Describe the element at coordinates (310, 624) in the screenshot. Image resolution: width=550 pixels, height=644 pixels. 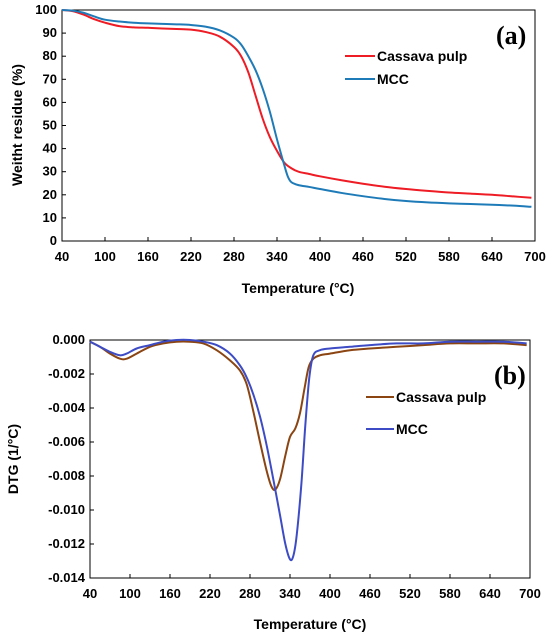
I see `panel-b-x-axis-label: Temperature (°C)` at that location.